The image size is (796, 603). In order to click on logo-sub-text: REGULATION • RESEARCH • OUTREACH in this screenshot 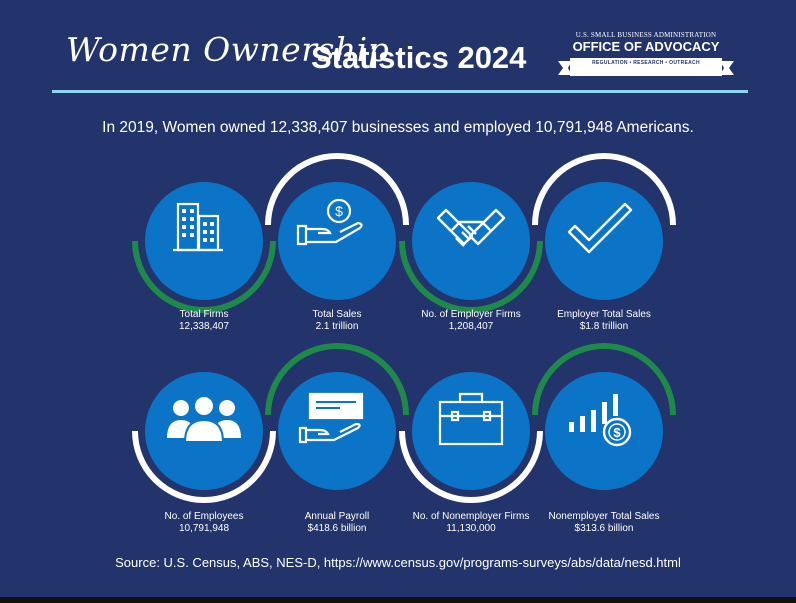, I will do `click(646, 63)`.